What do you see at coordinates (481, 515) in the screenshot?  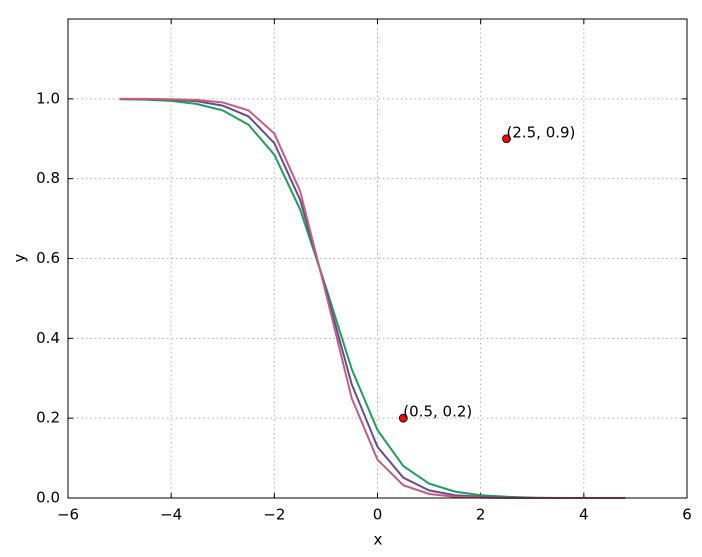 I see `x-tick-label: 2` at bounding box center [481, 515].